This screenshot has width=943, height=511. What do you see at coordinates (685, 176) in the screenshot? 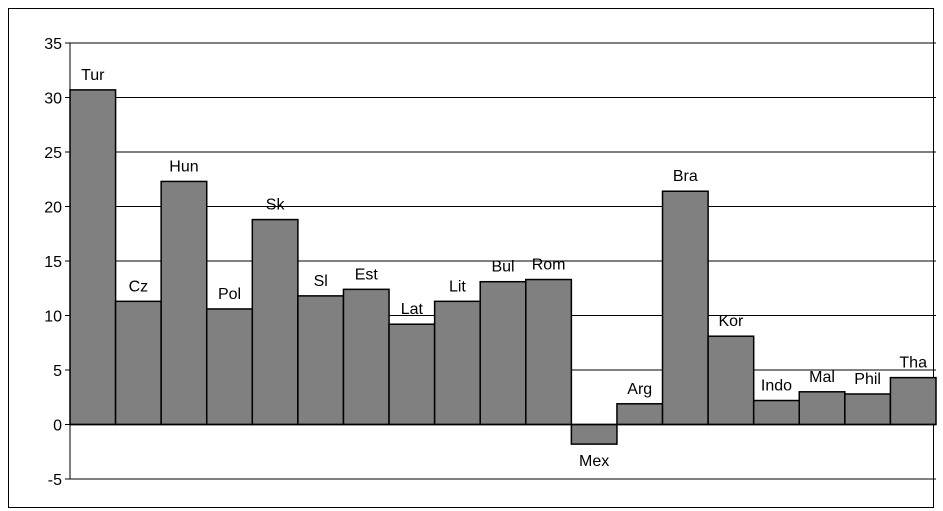
I see `data-label: Bra` at bounding box center [685, 176].